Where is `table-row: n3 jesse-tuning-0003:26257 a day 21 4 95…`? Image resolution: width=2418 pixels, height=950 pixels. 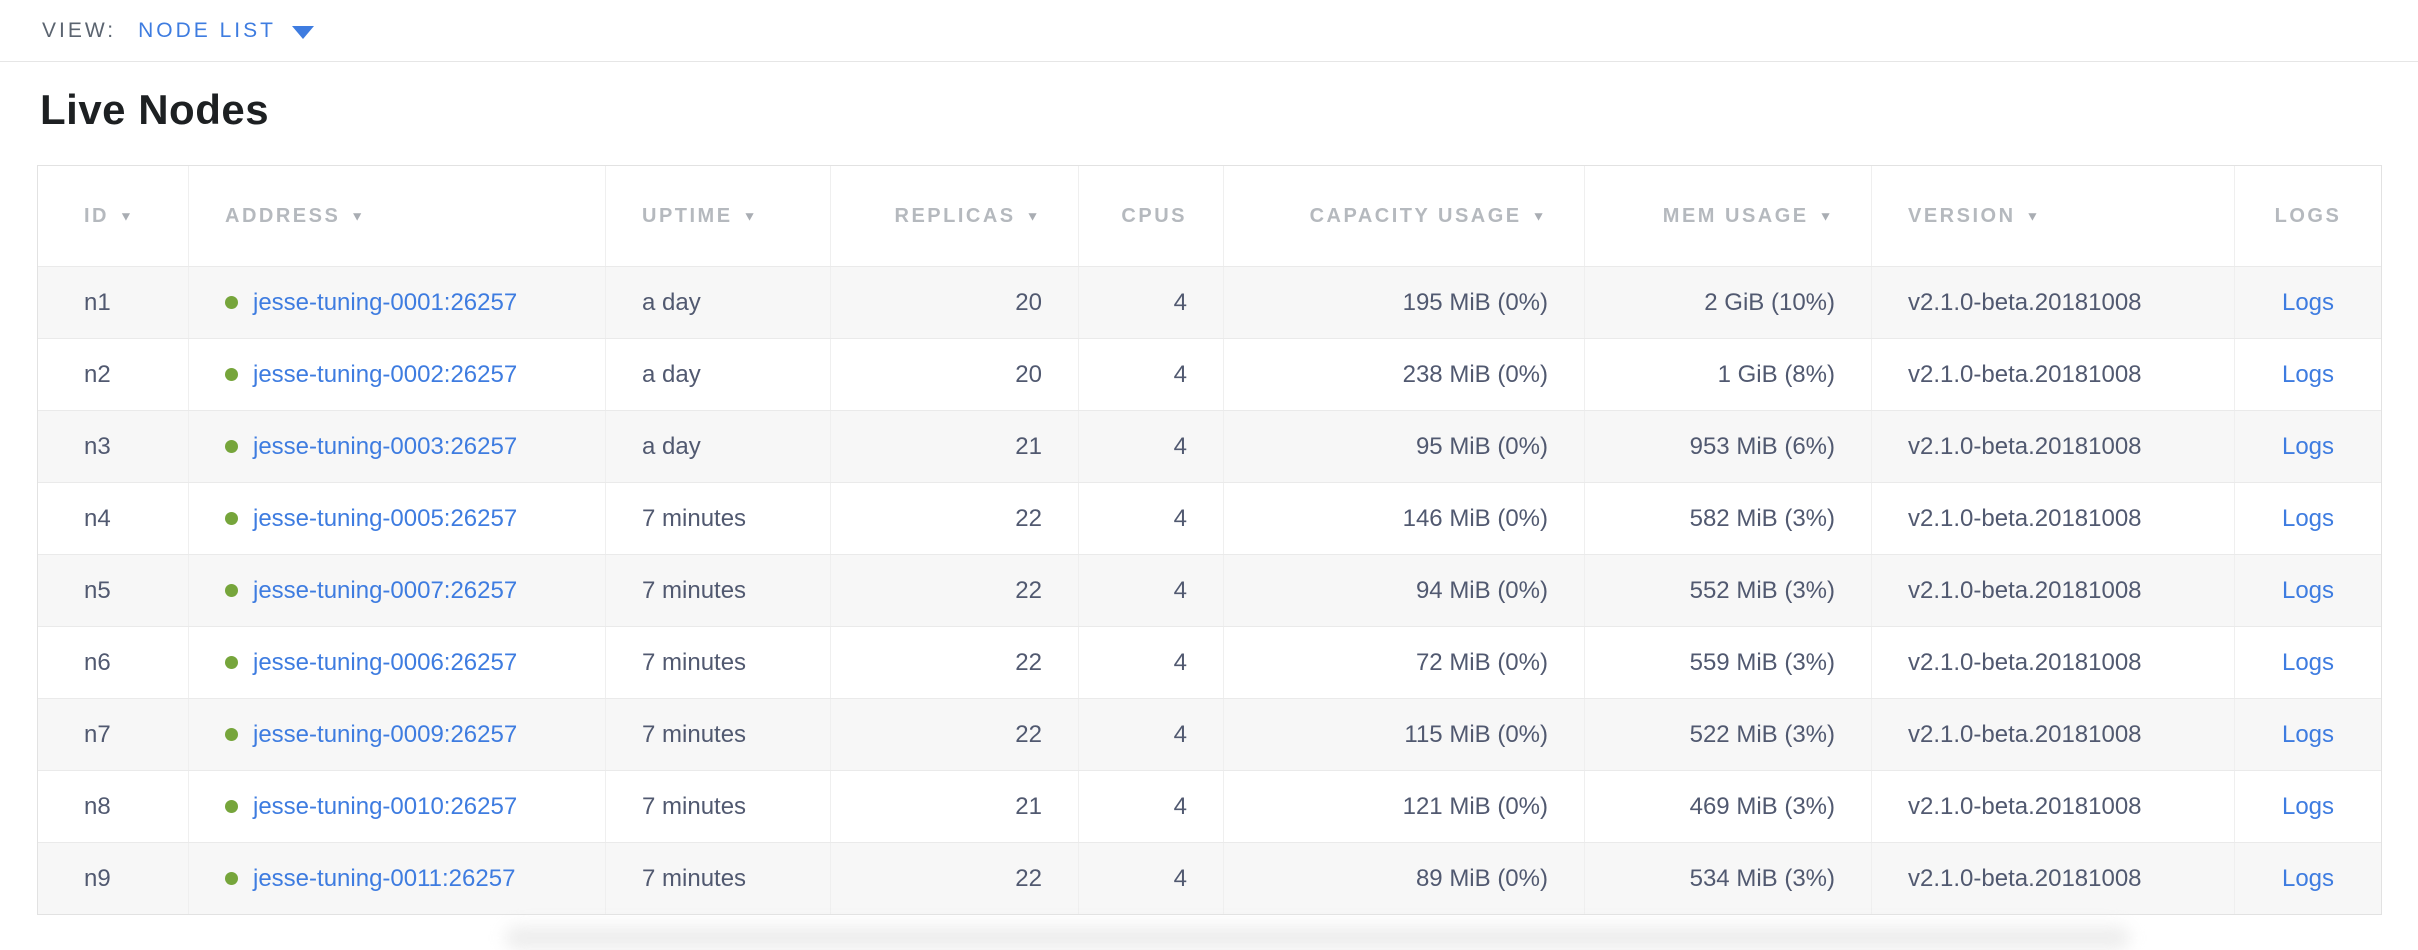 table-row: n3 jesse-tuning-0003:26257 a day 21 4 95… is located at coordinates (1209, 446).